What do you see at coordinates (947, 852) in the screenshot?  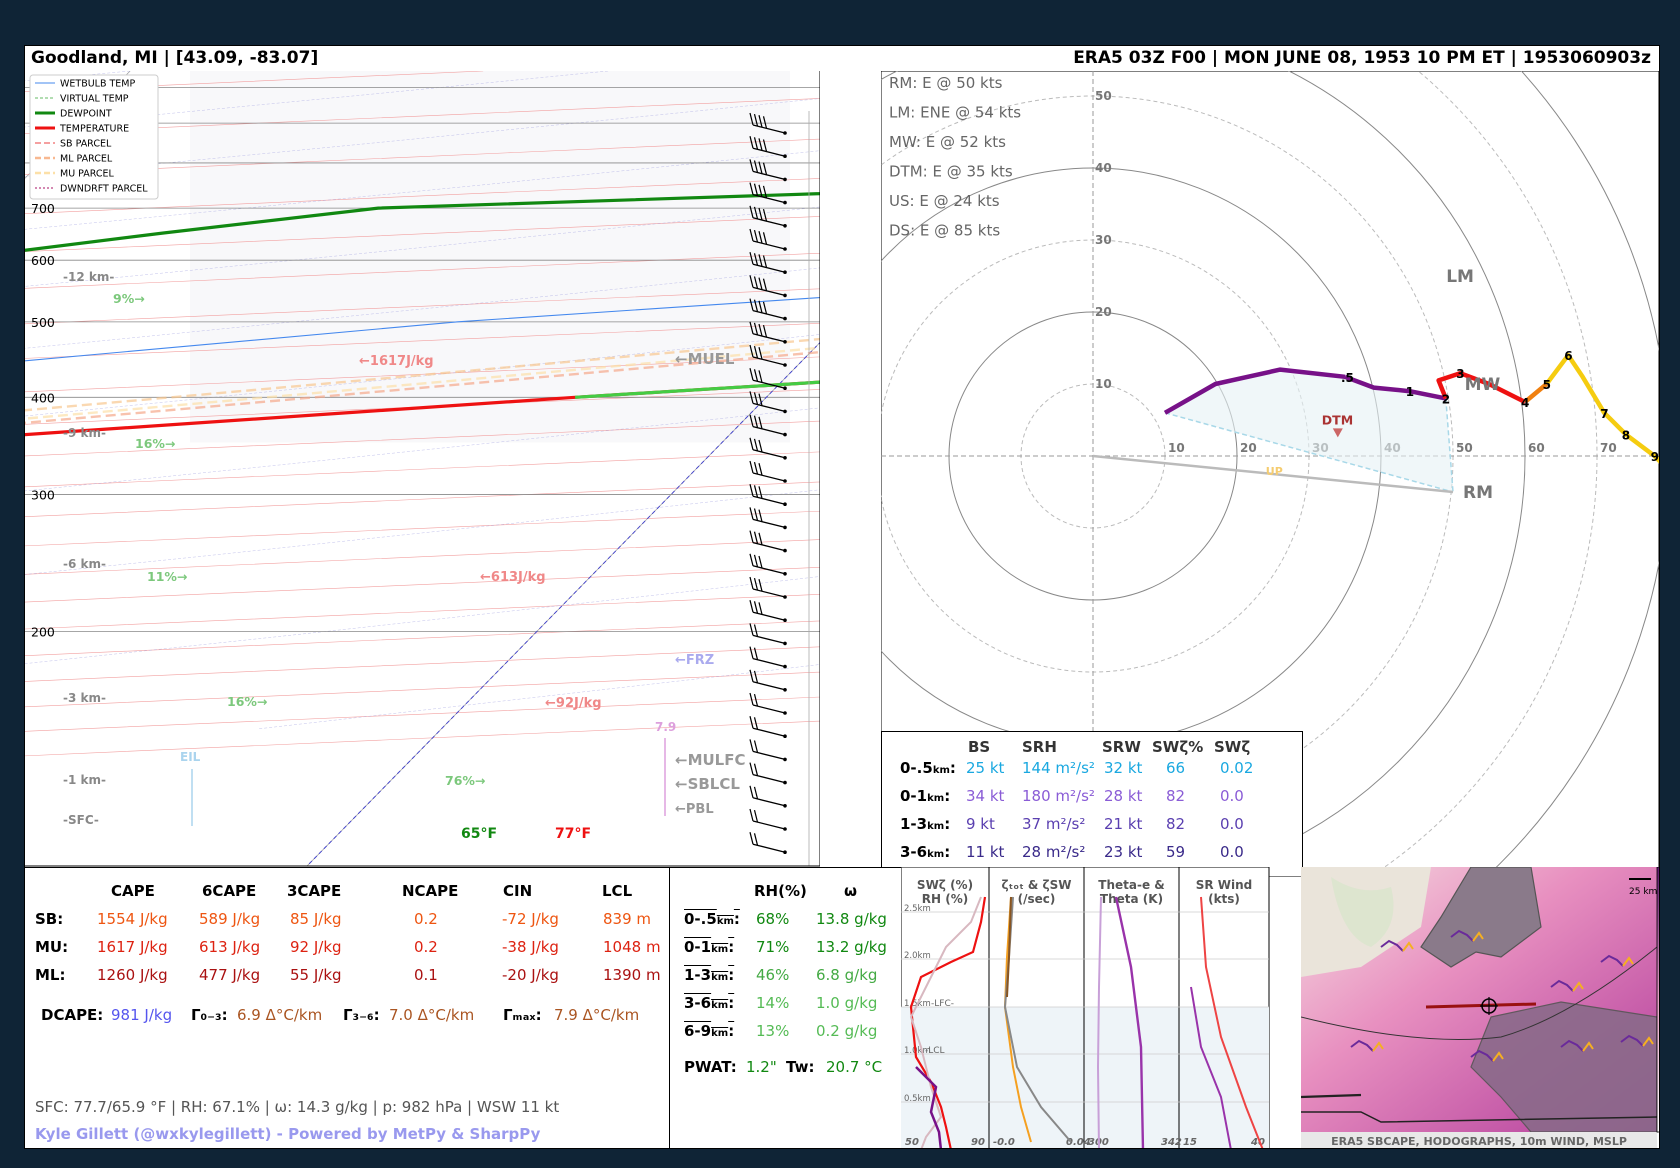 I see `kin-colon: :` at bounding box center [947, 852].